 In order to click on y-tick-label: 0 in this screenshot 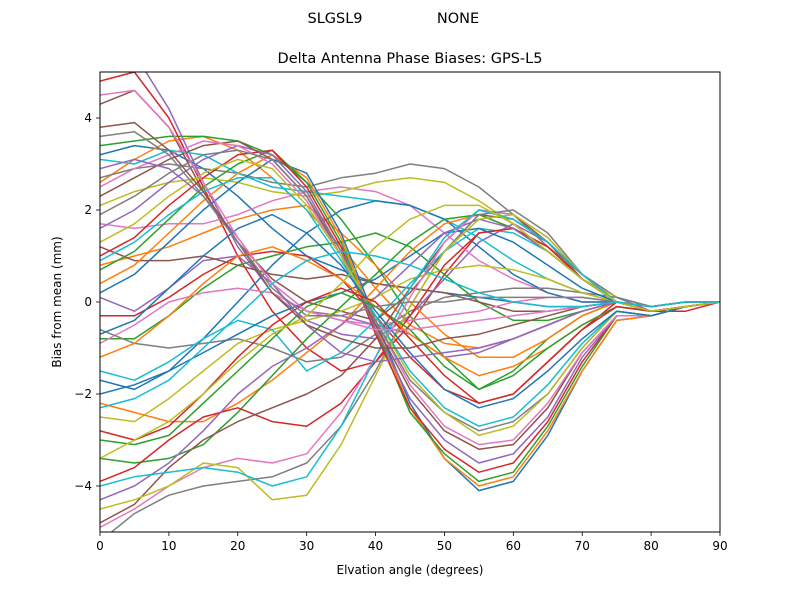, I will do `click(88, 302)`.